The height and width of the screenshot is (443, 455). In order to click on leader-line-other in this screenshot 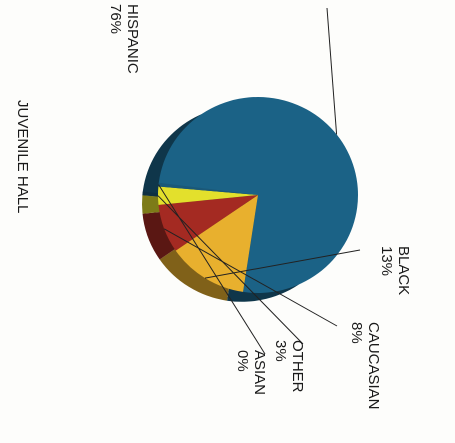, I will do `click(230, 270)`.